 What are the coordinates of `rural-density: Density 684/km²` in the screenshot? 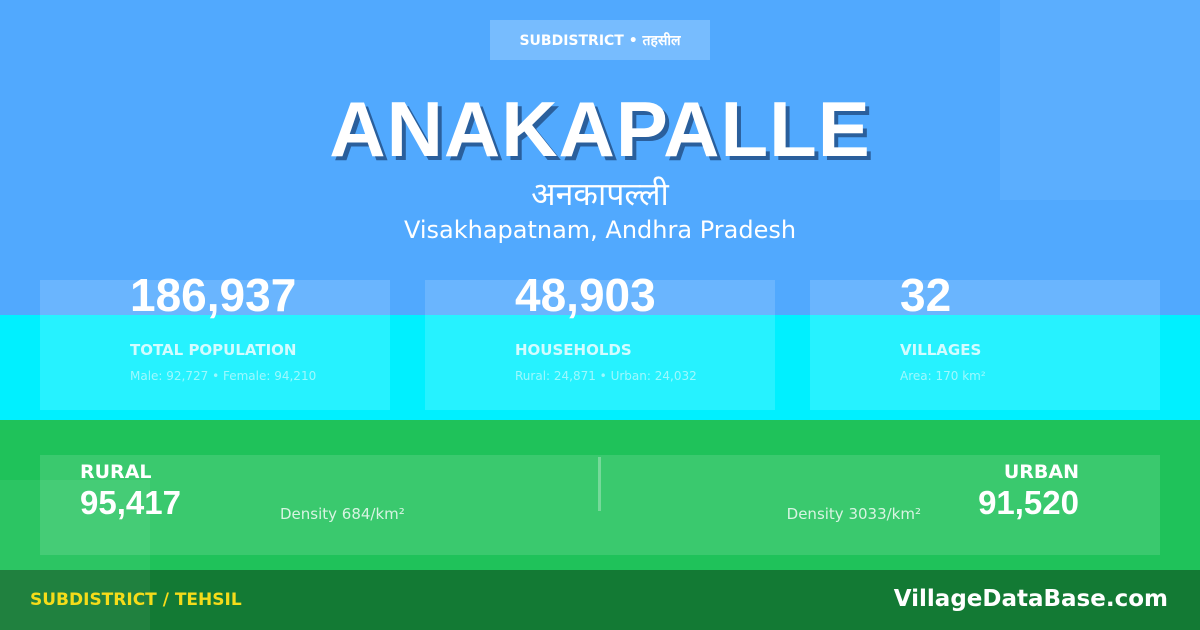 It's located at (342, 514).